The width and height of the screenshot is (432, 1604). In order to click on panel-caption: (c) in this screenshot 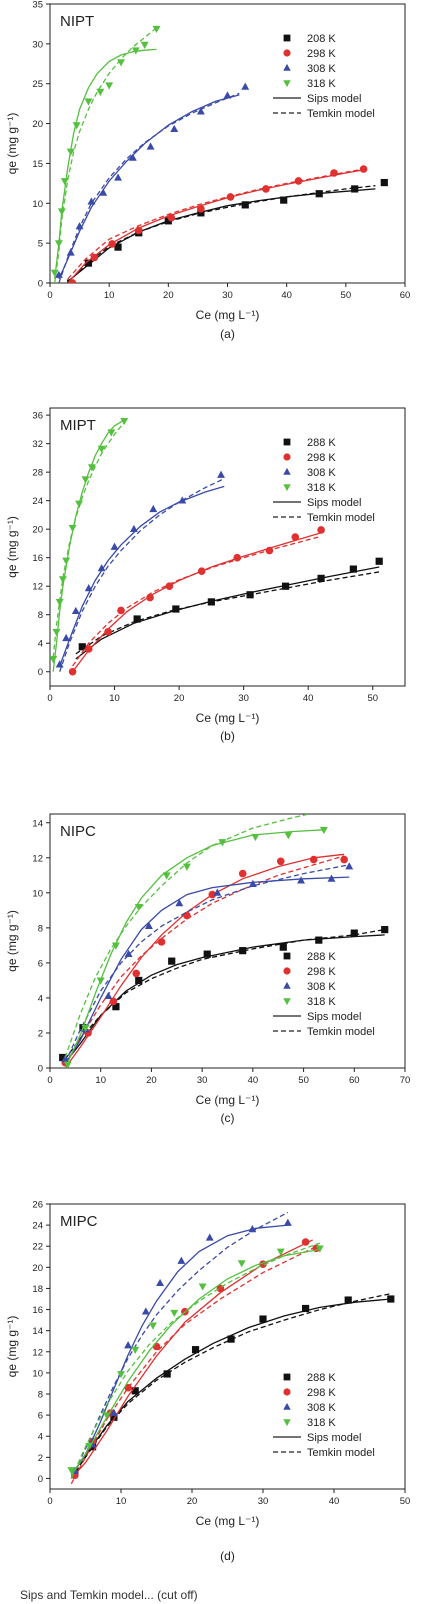, I will do `click(228, 1118)`.